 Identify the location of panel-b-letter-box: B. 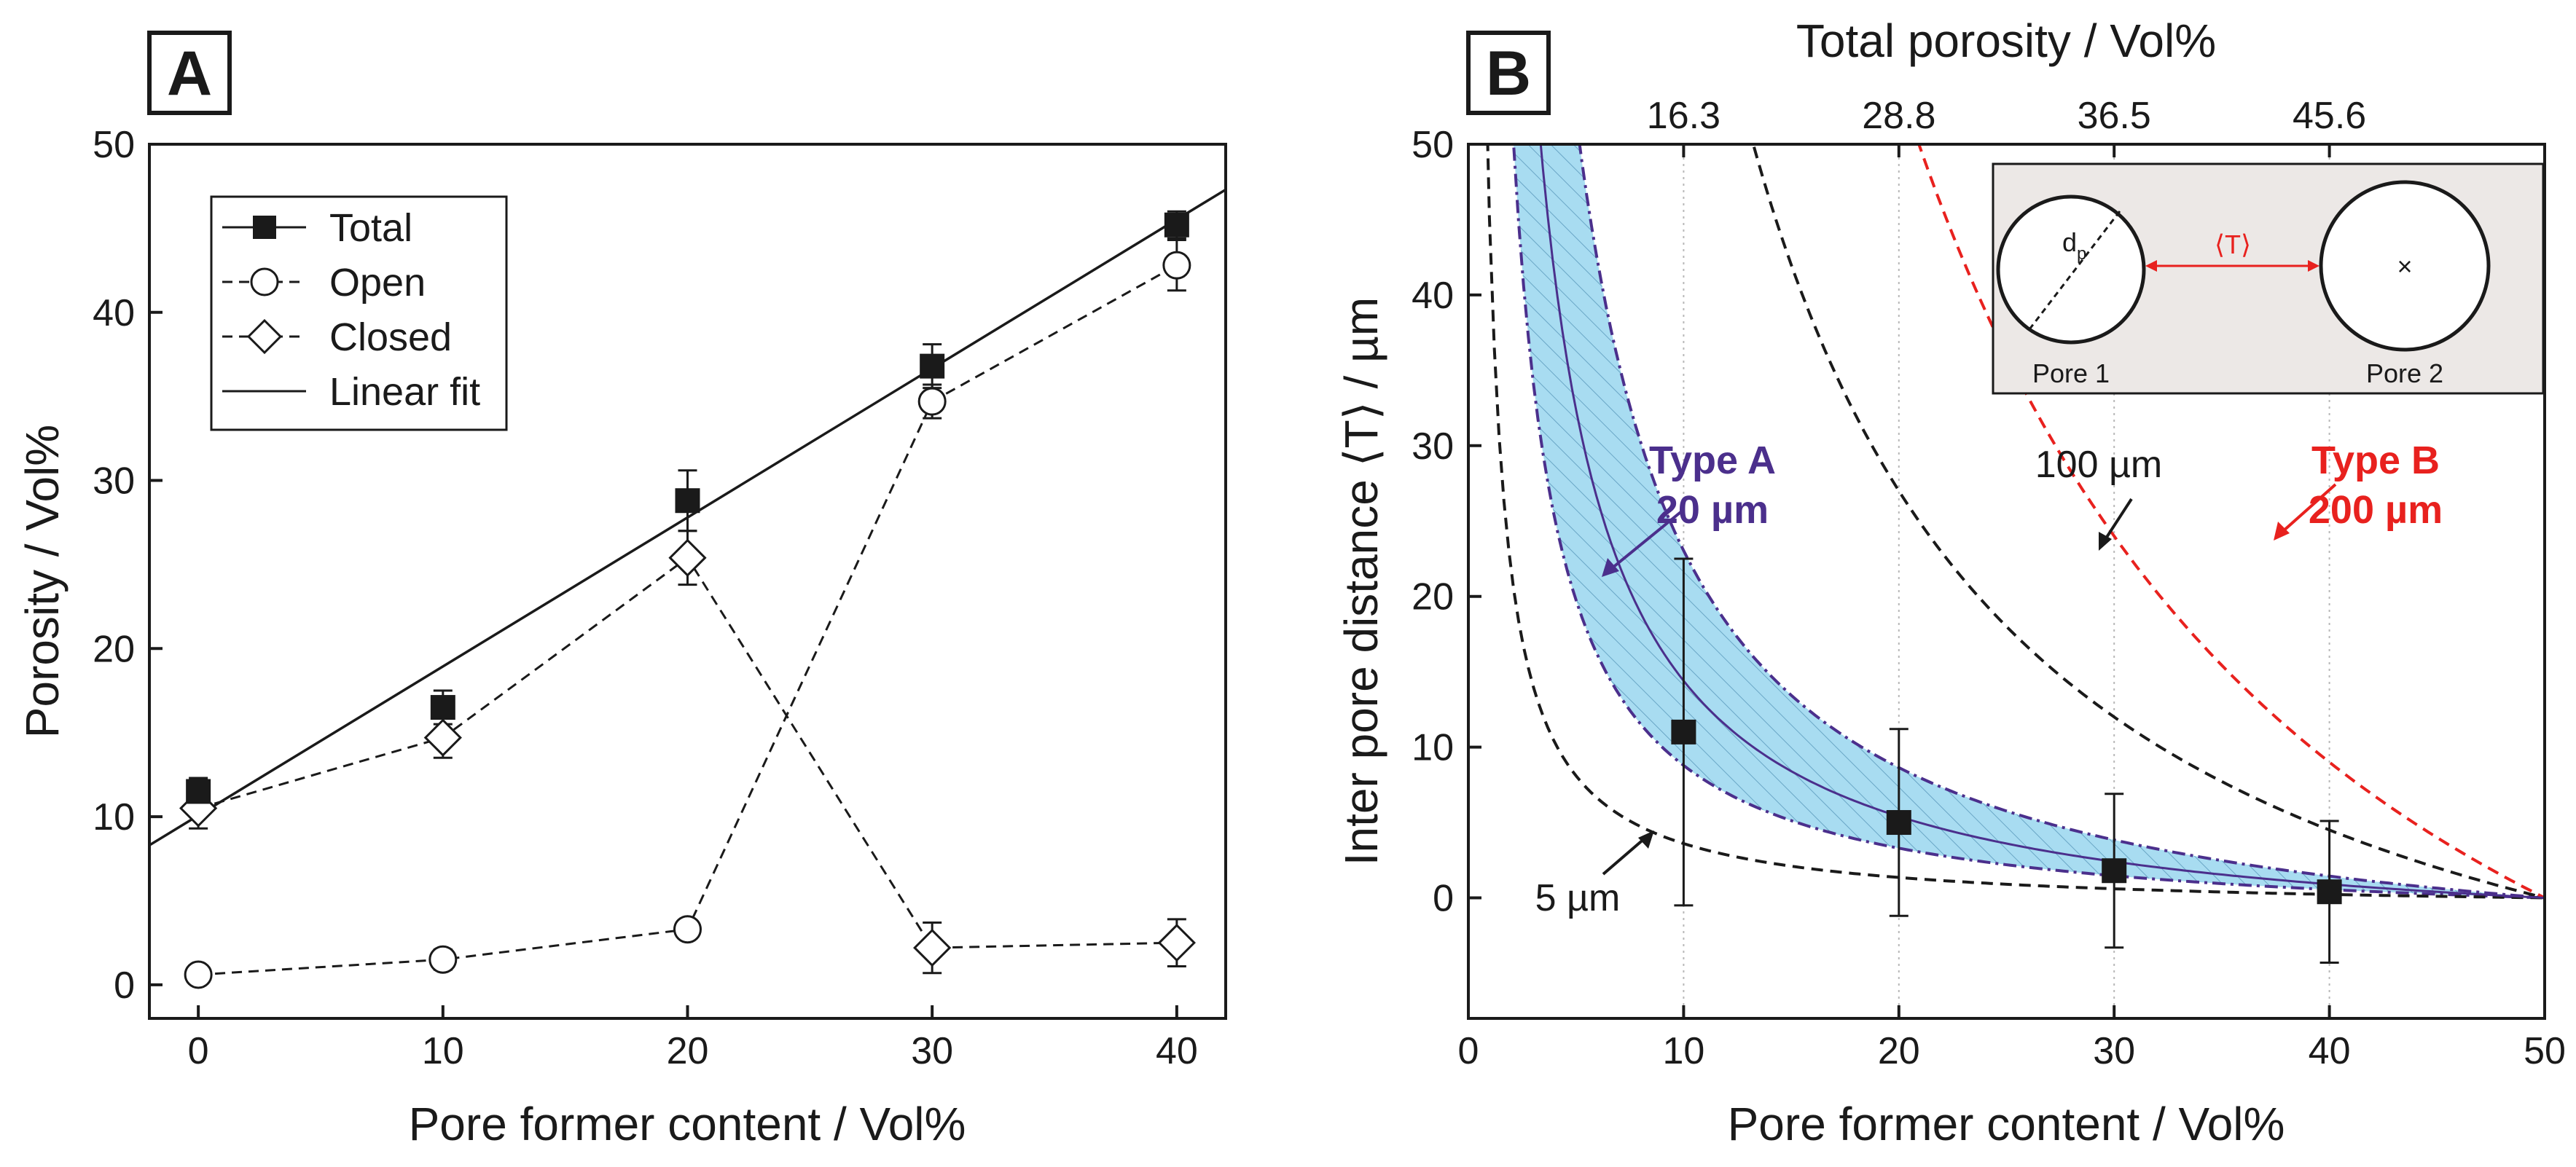
(1508, 73).